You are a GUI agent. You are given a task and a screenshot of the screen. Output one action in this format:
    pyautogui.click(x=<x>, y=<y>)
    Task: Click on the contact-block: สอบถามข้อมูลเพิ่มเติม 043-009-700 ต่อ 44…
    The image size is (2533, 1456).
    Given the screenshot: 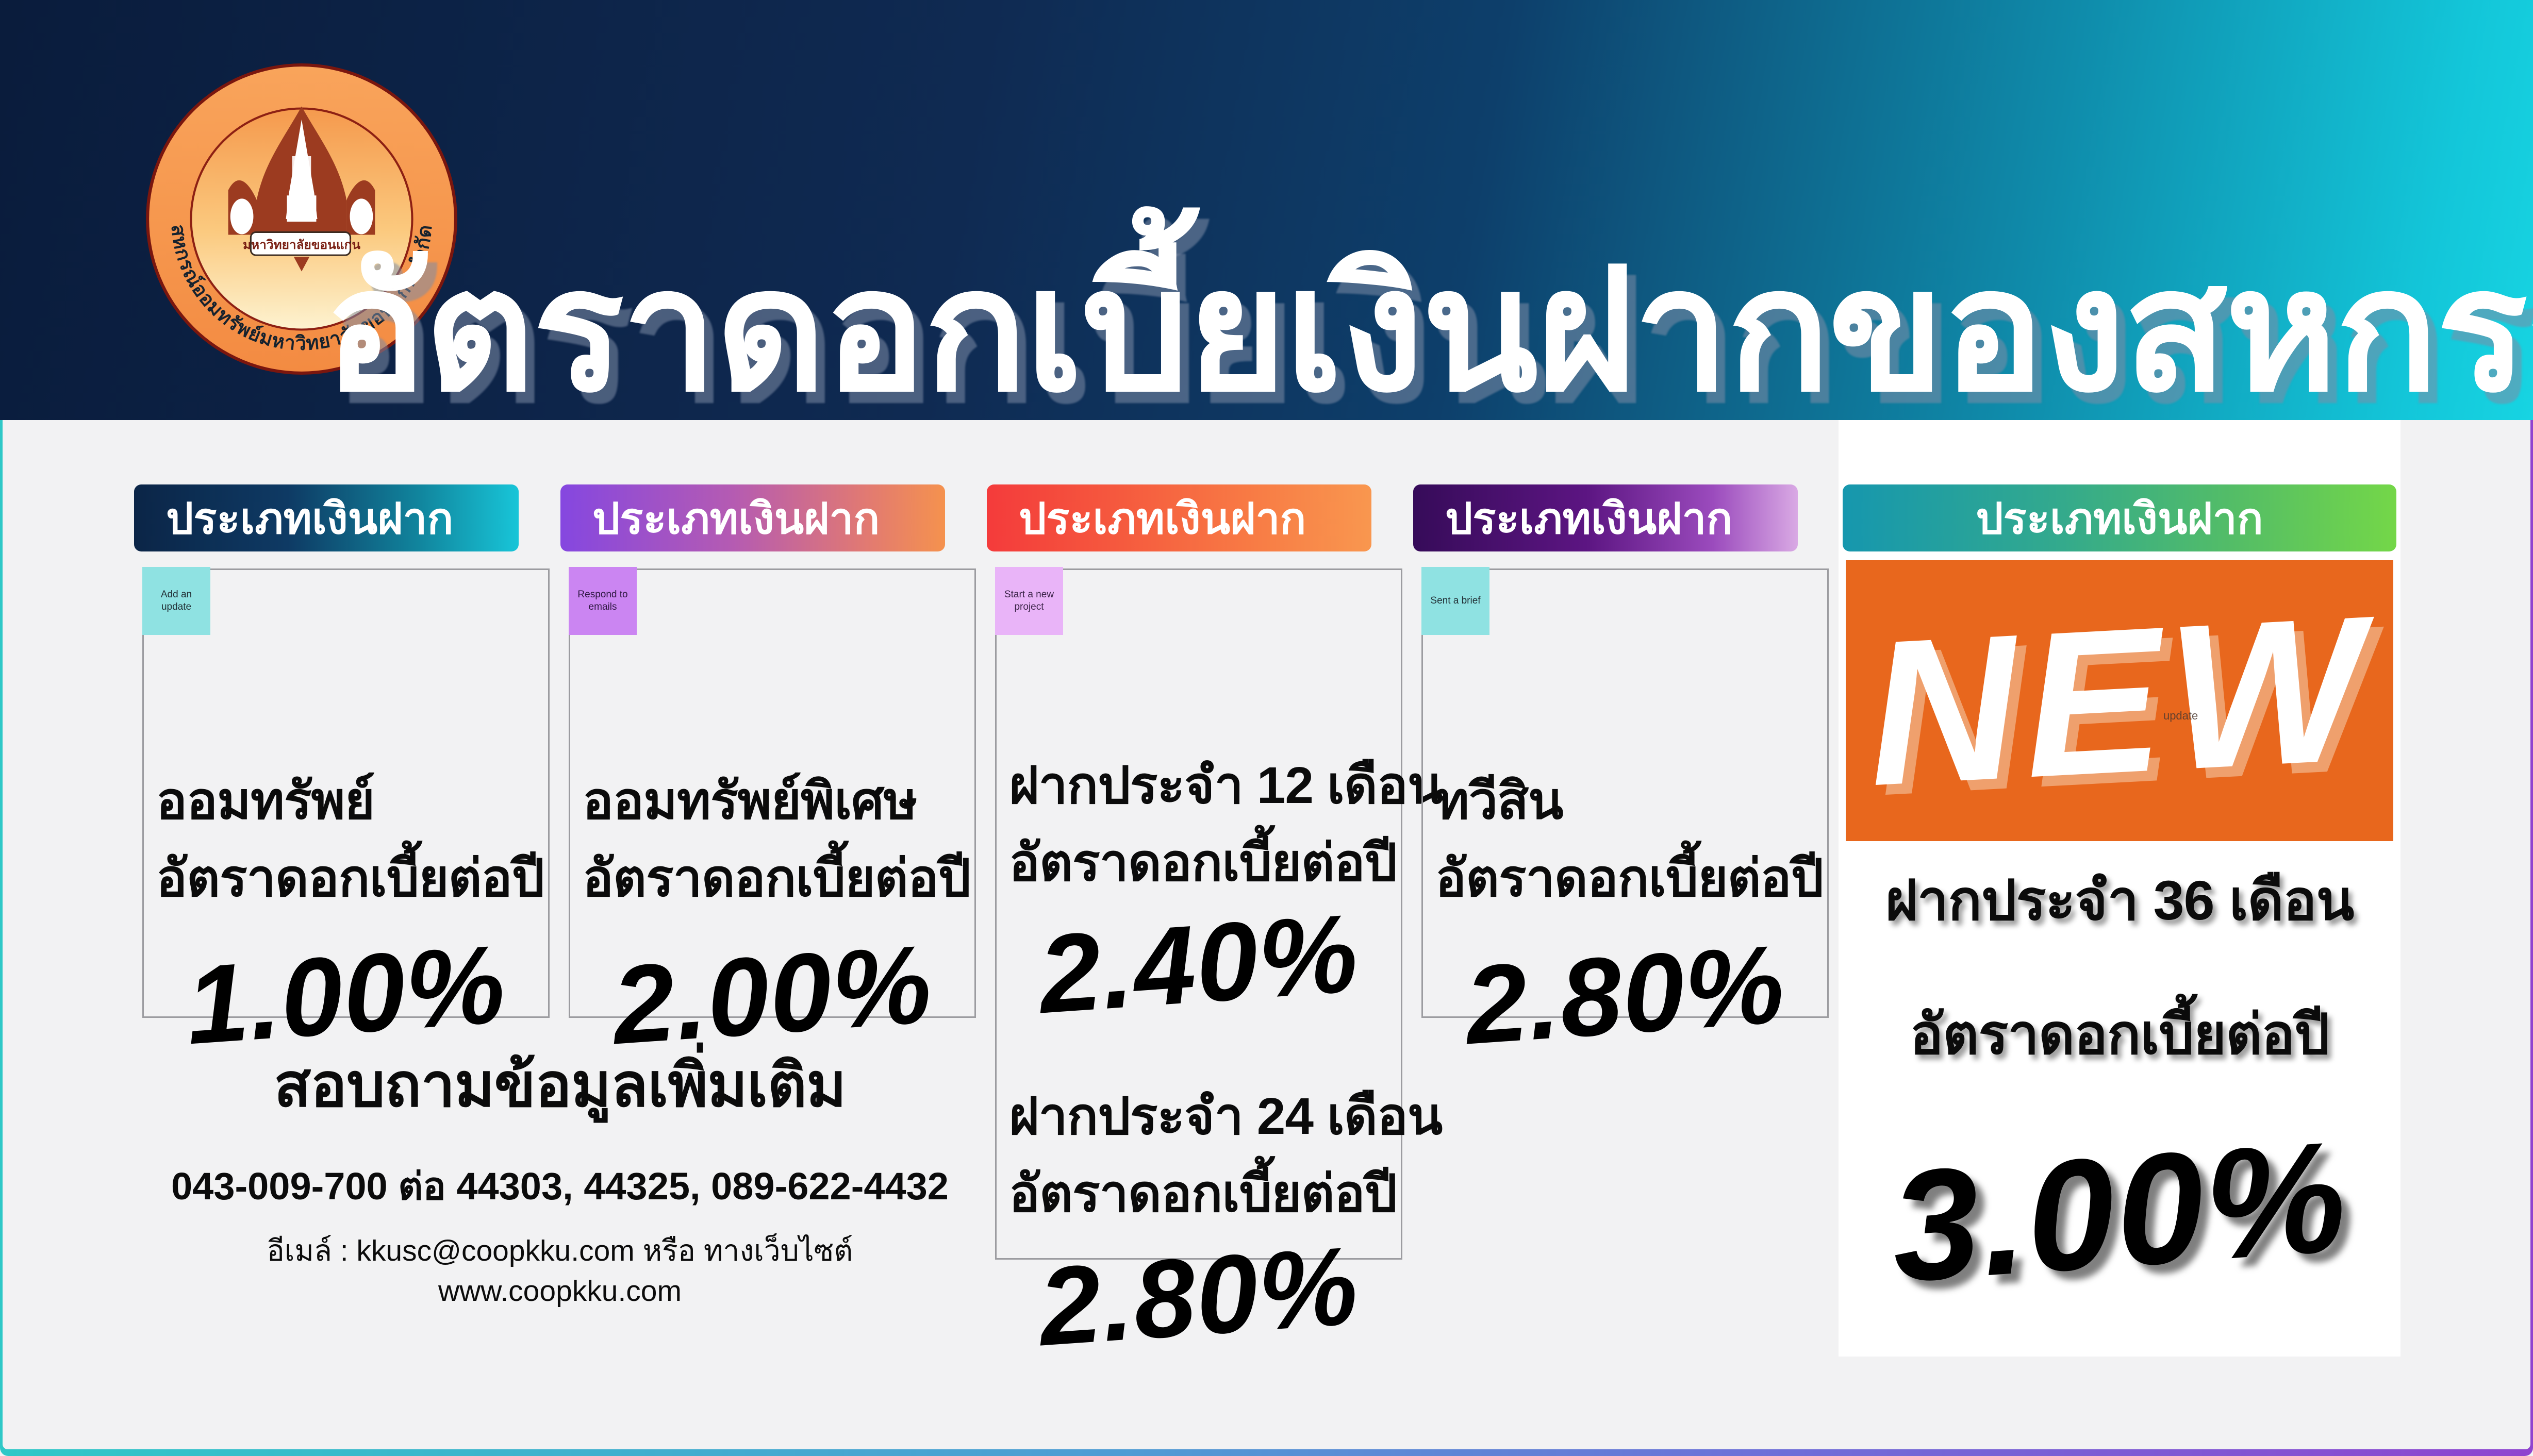 What is the action you would take?
    pyautogui.click(x=560, y=1172)
    